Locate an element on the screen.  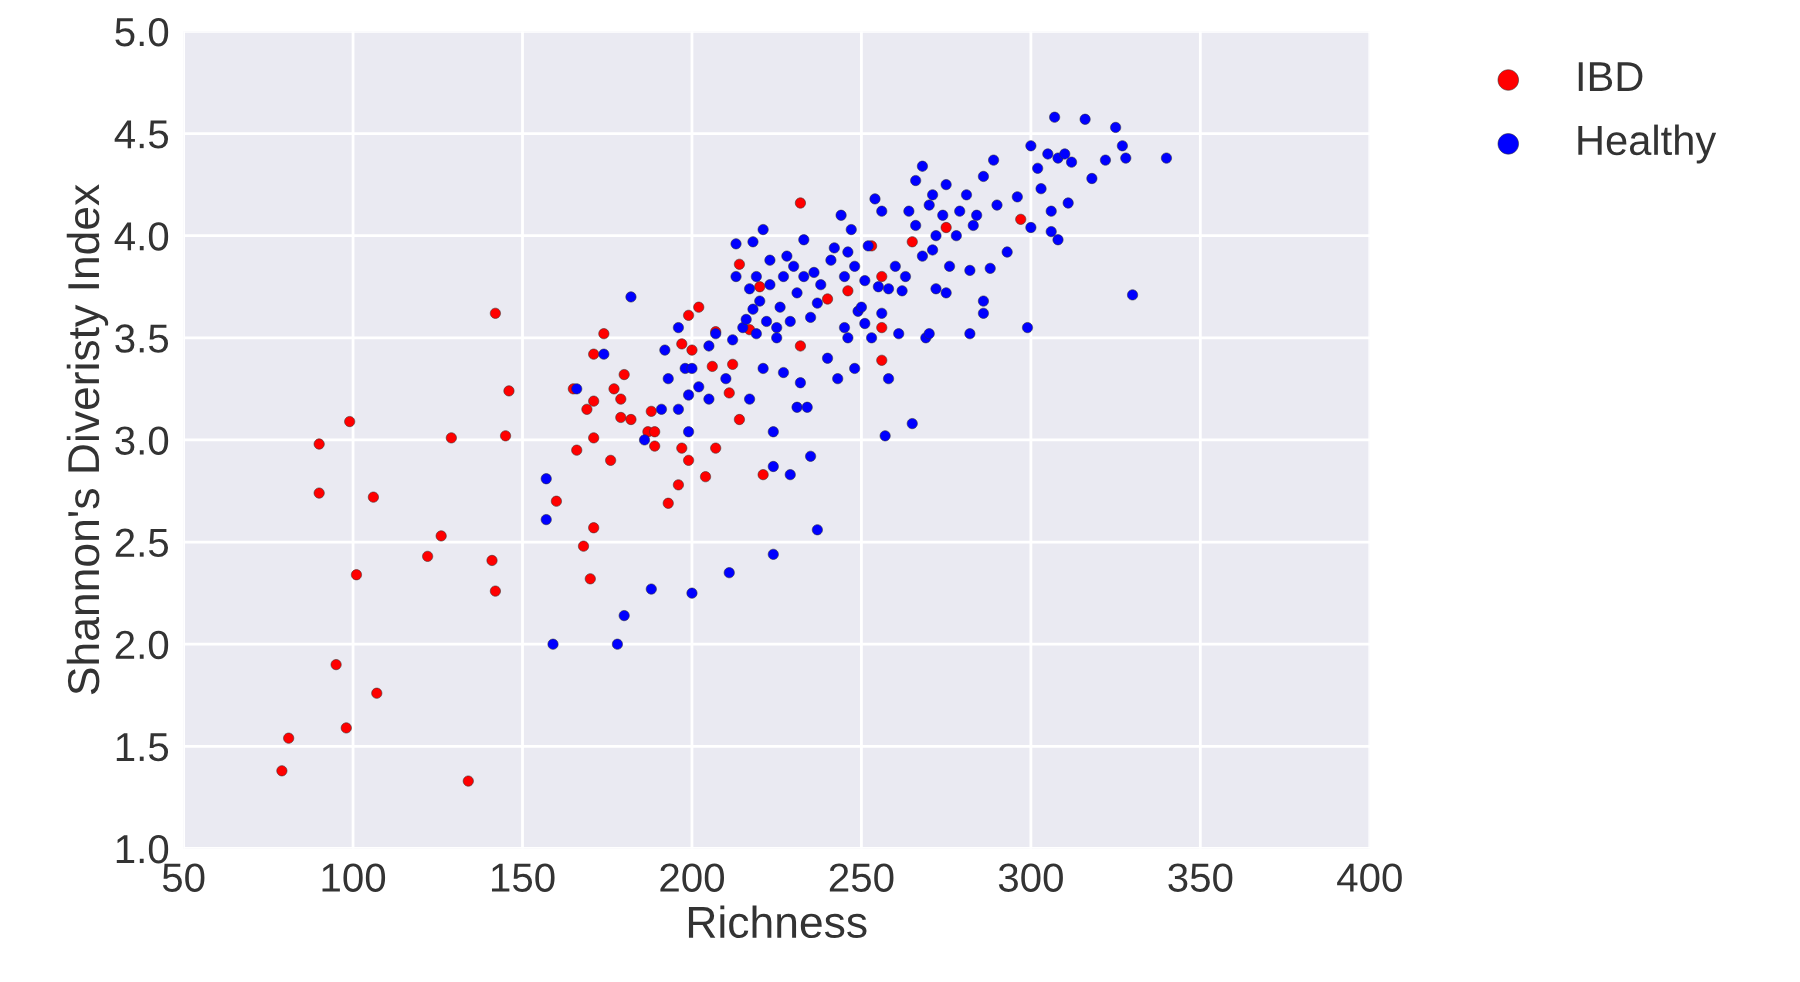
x-axis-title: Richness is located at coordinates (777, 922).